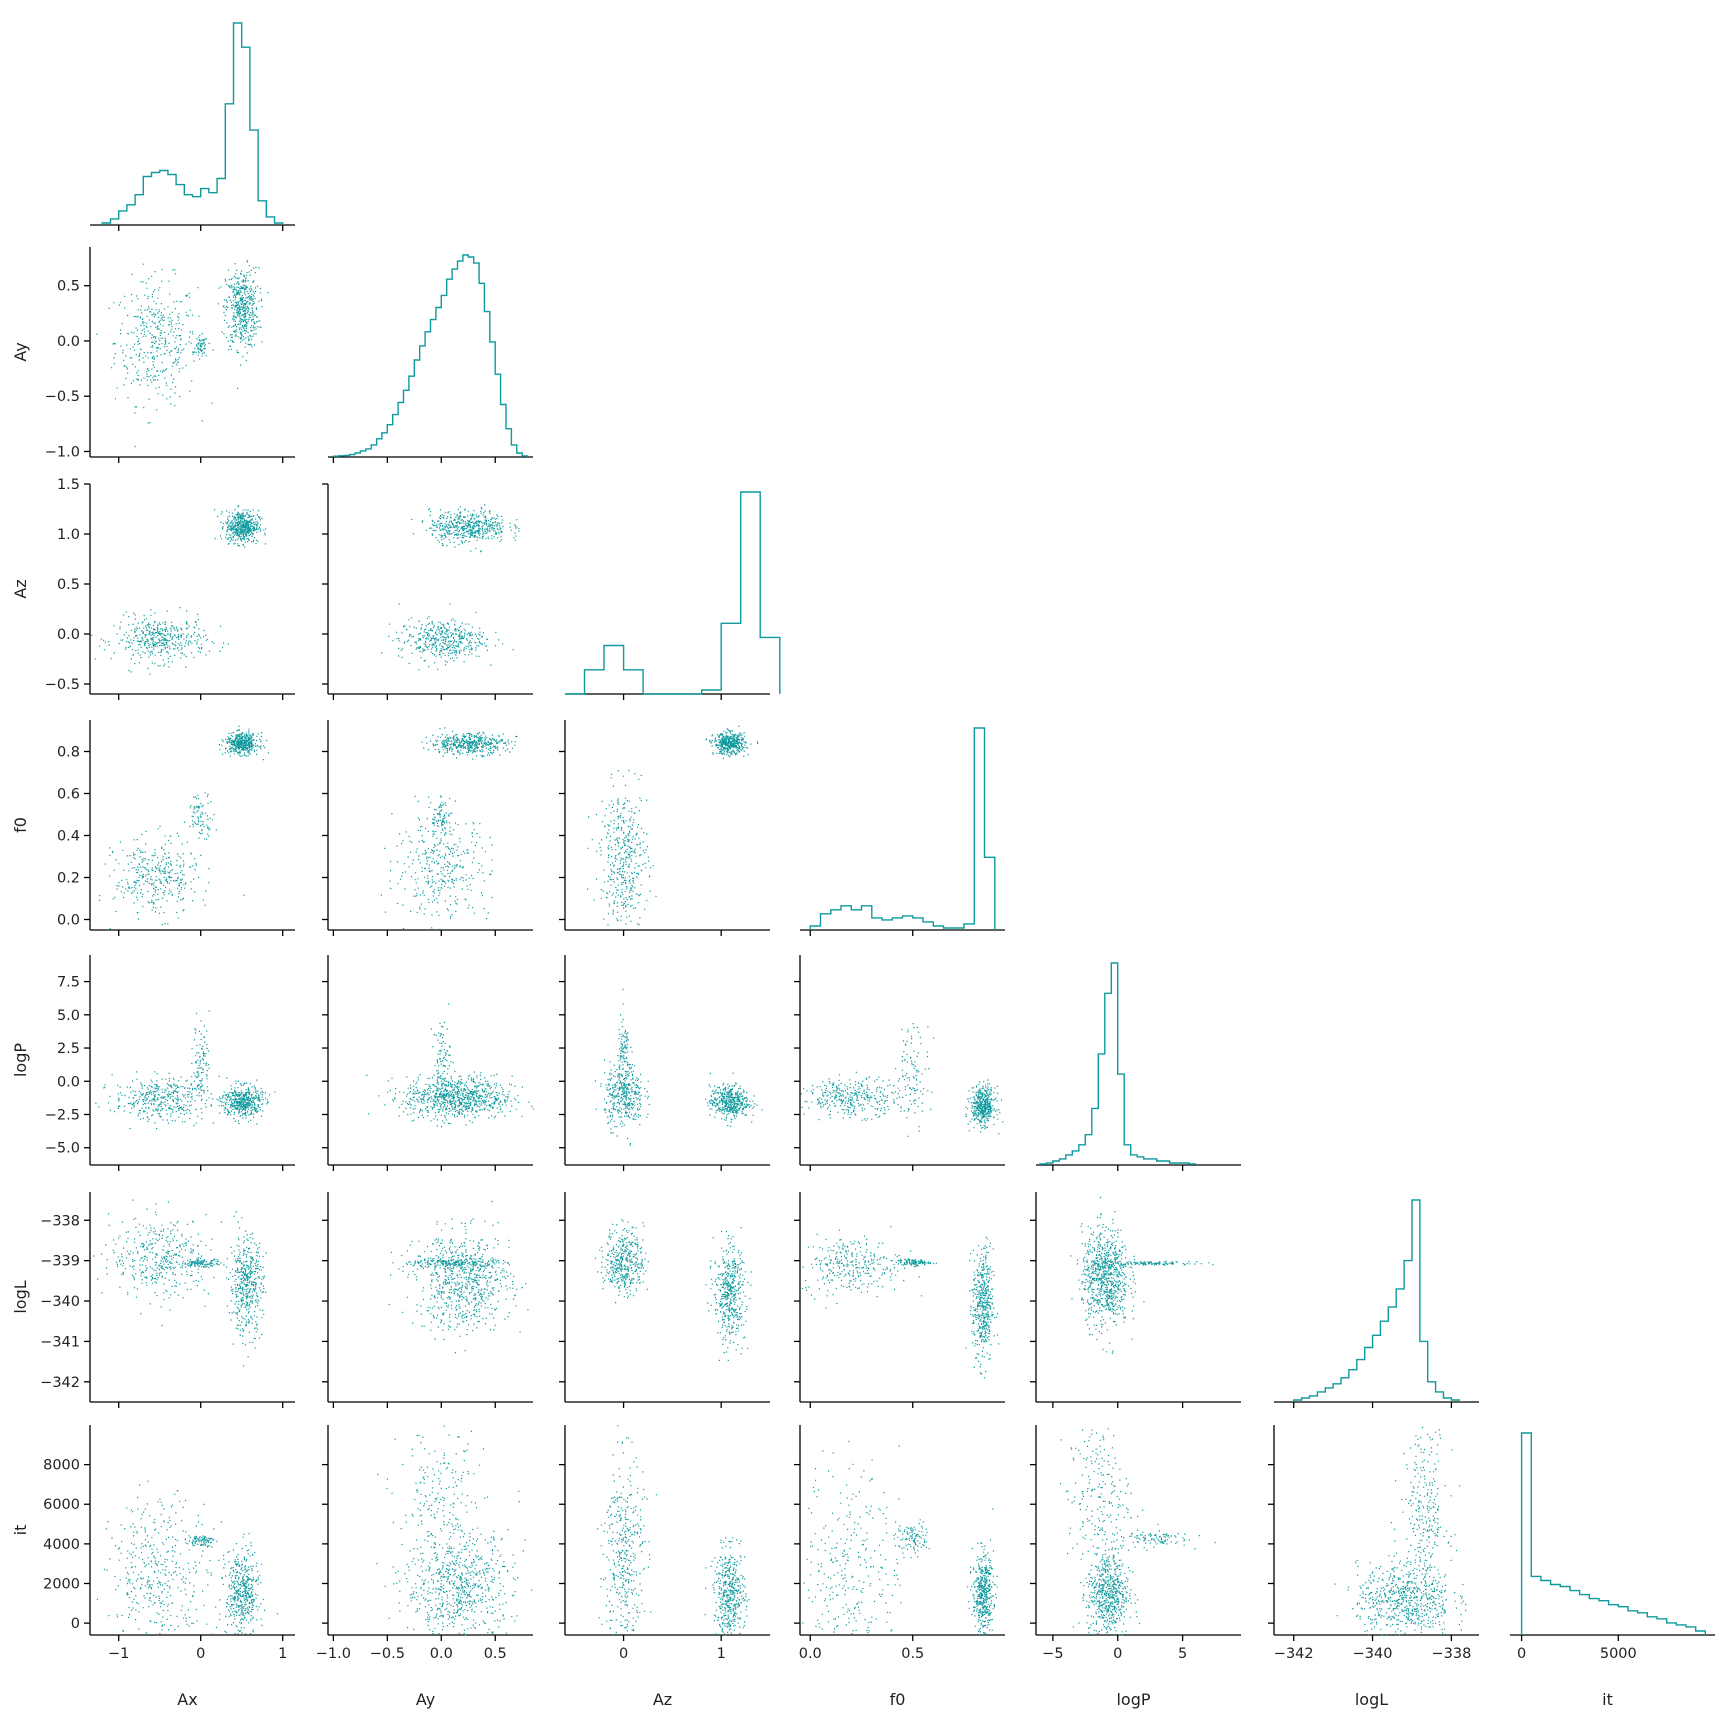 The width and height of the screenshot is (1724, 1712). What do you see at coordinates (60, 1302) in the screenshot?
I see `y-tick-label: −340` at bounding box center [60, 1302].